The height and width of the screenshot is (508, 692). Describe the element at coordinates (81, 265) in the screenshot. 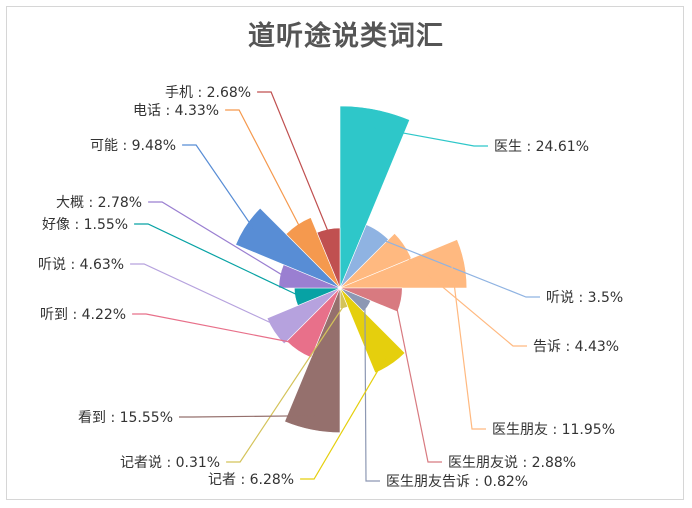

I see `slice-label-11: 听说 : 4.63%` at that location.